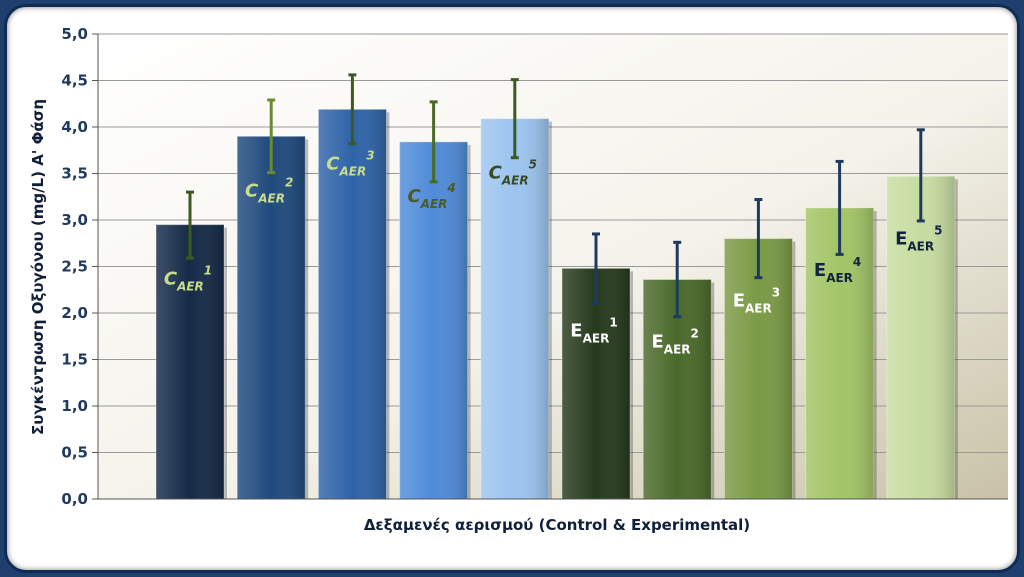  I want to click on bar-label: CAER1, so click(188, 279).